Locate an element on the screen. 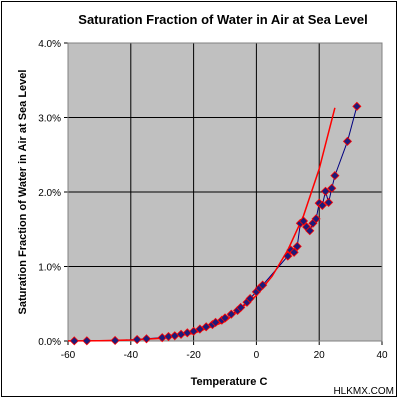  x-tick-label: 40 is located at coordinates (382, 355).